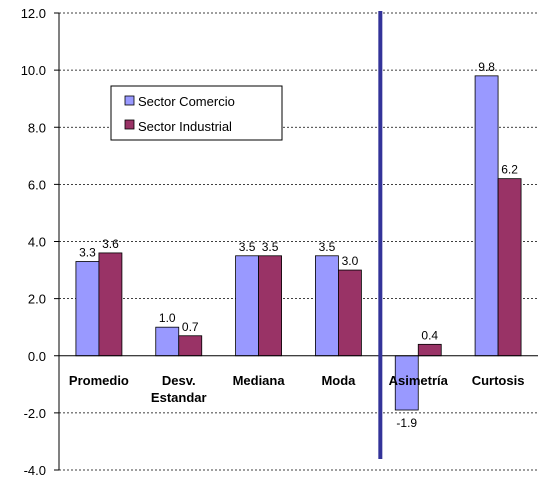 This screenshot has width=538, height=479. I want to click on y-tick-label: 2.0, so click(37, 299).